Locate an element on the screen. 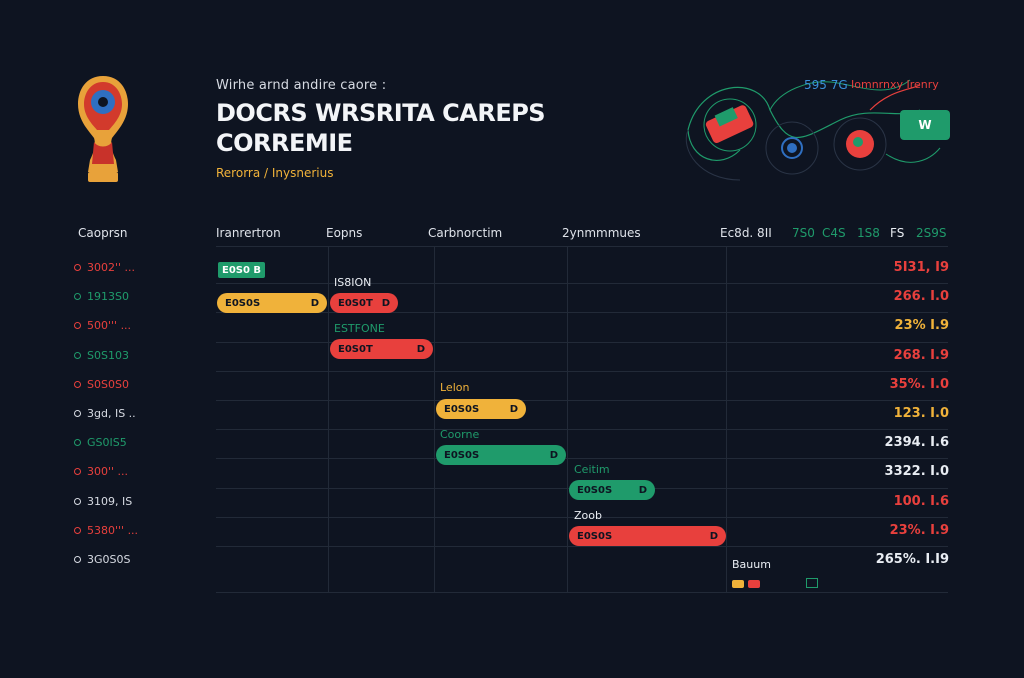 This screenshot has height=678, width=1024. row-label-text: 3109, IS is located at coordinates (110, 501).